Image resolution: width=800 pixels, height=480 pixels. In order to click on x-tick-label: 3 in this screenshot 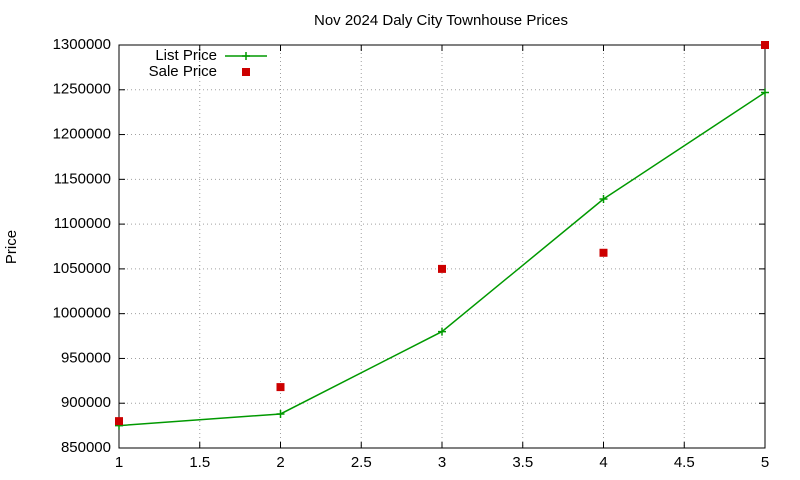, I will do `click(442, 462)`.